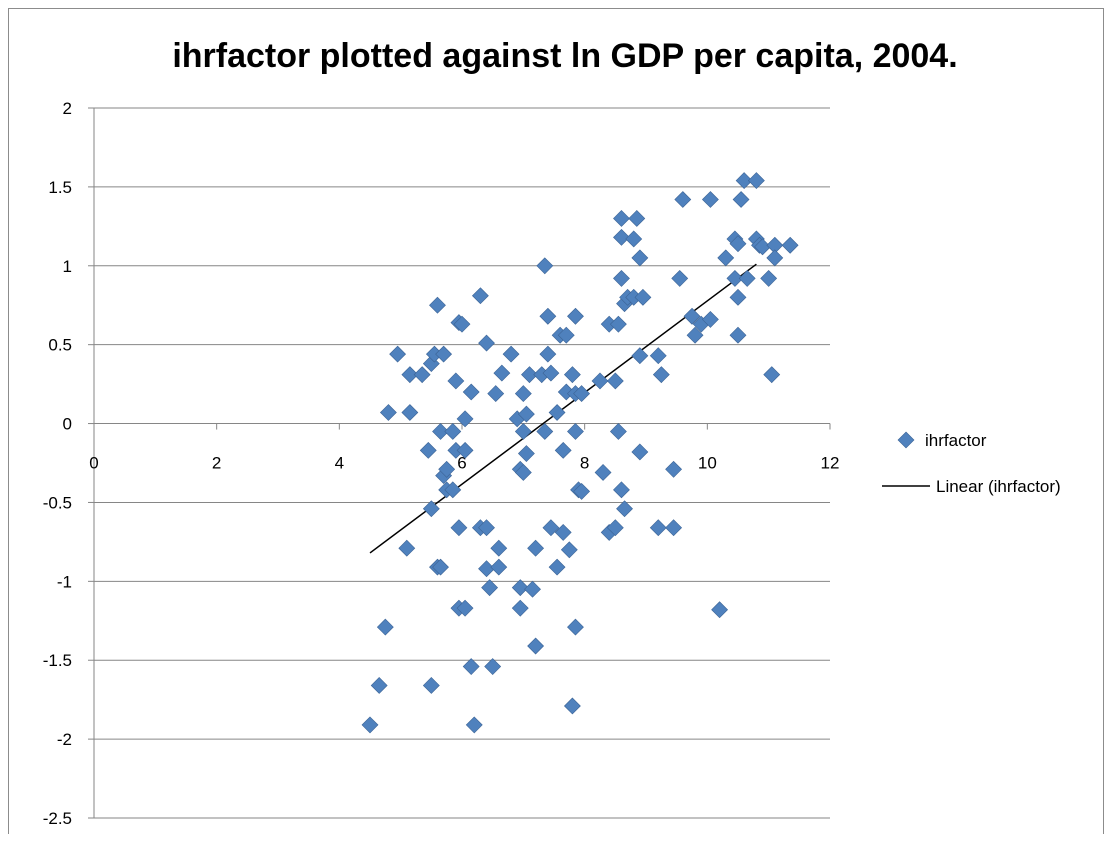 The image size is (1111, 842). What do you see at coordinates (971, 463) in the screenshot?
I see `legend: ihrfactor Linear (ihrfactor)` at bounding box center [971, 463].